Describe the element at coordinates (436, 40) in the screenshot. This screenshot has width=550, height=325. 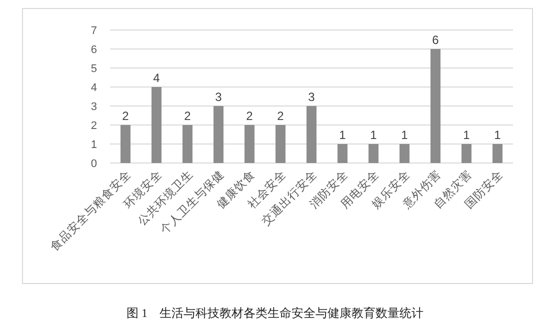
I see `data-label: 6` at that location.